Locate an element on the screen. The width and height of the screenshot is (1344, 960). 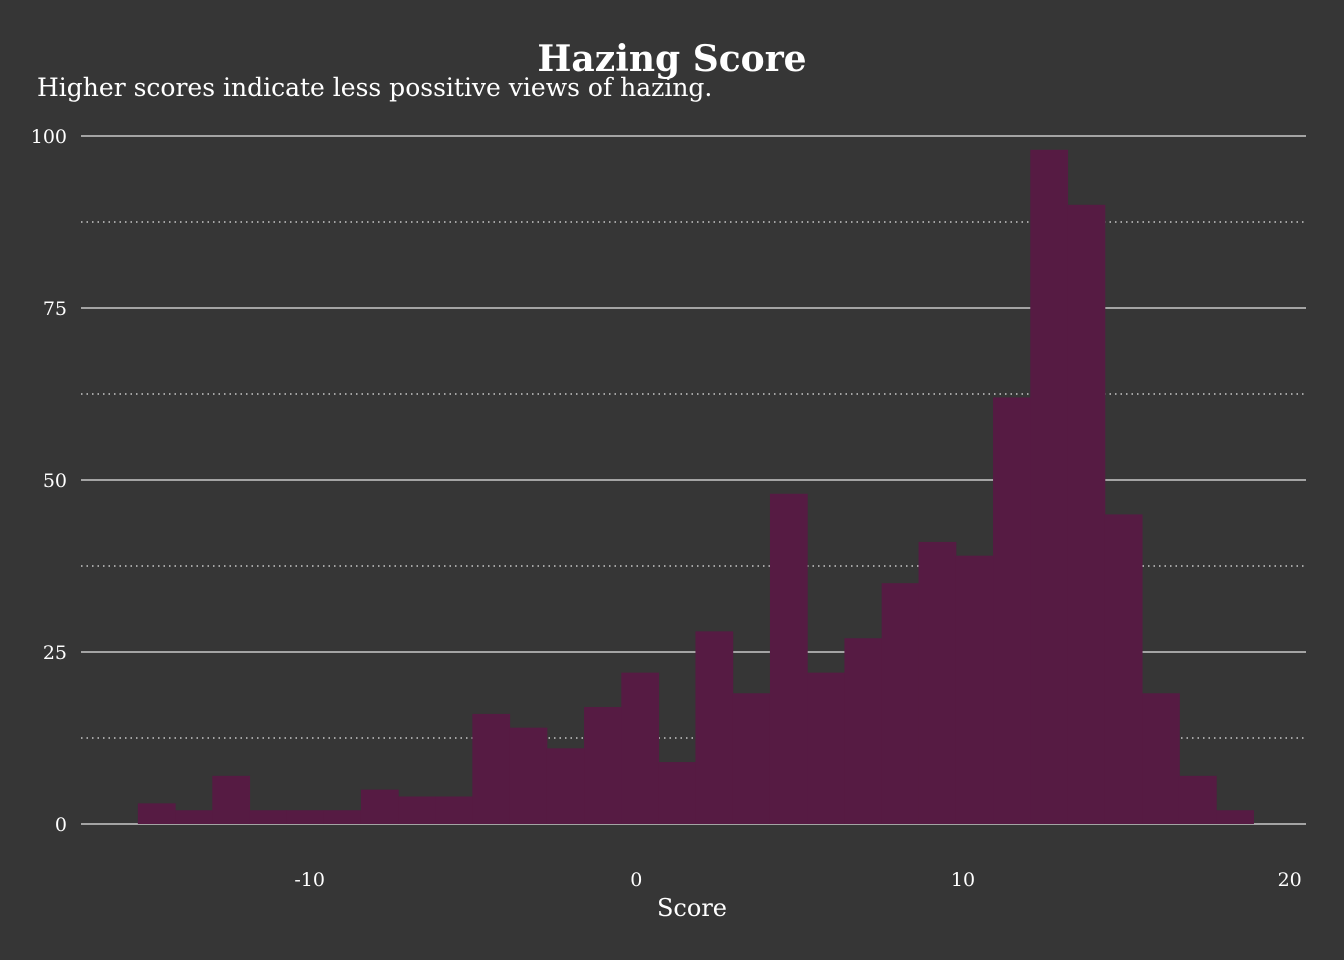
x-axis-label: Score is located at coordinates (692, 908).